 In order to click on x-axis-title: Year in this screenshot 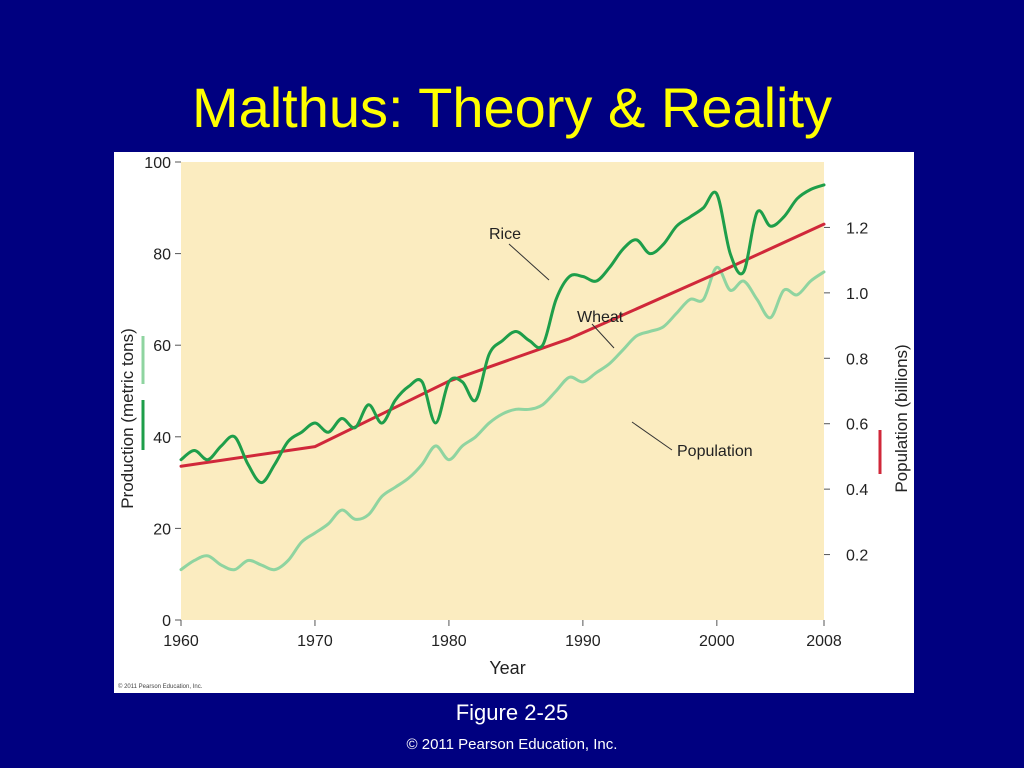, I will do `click(507, 668)`.